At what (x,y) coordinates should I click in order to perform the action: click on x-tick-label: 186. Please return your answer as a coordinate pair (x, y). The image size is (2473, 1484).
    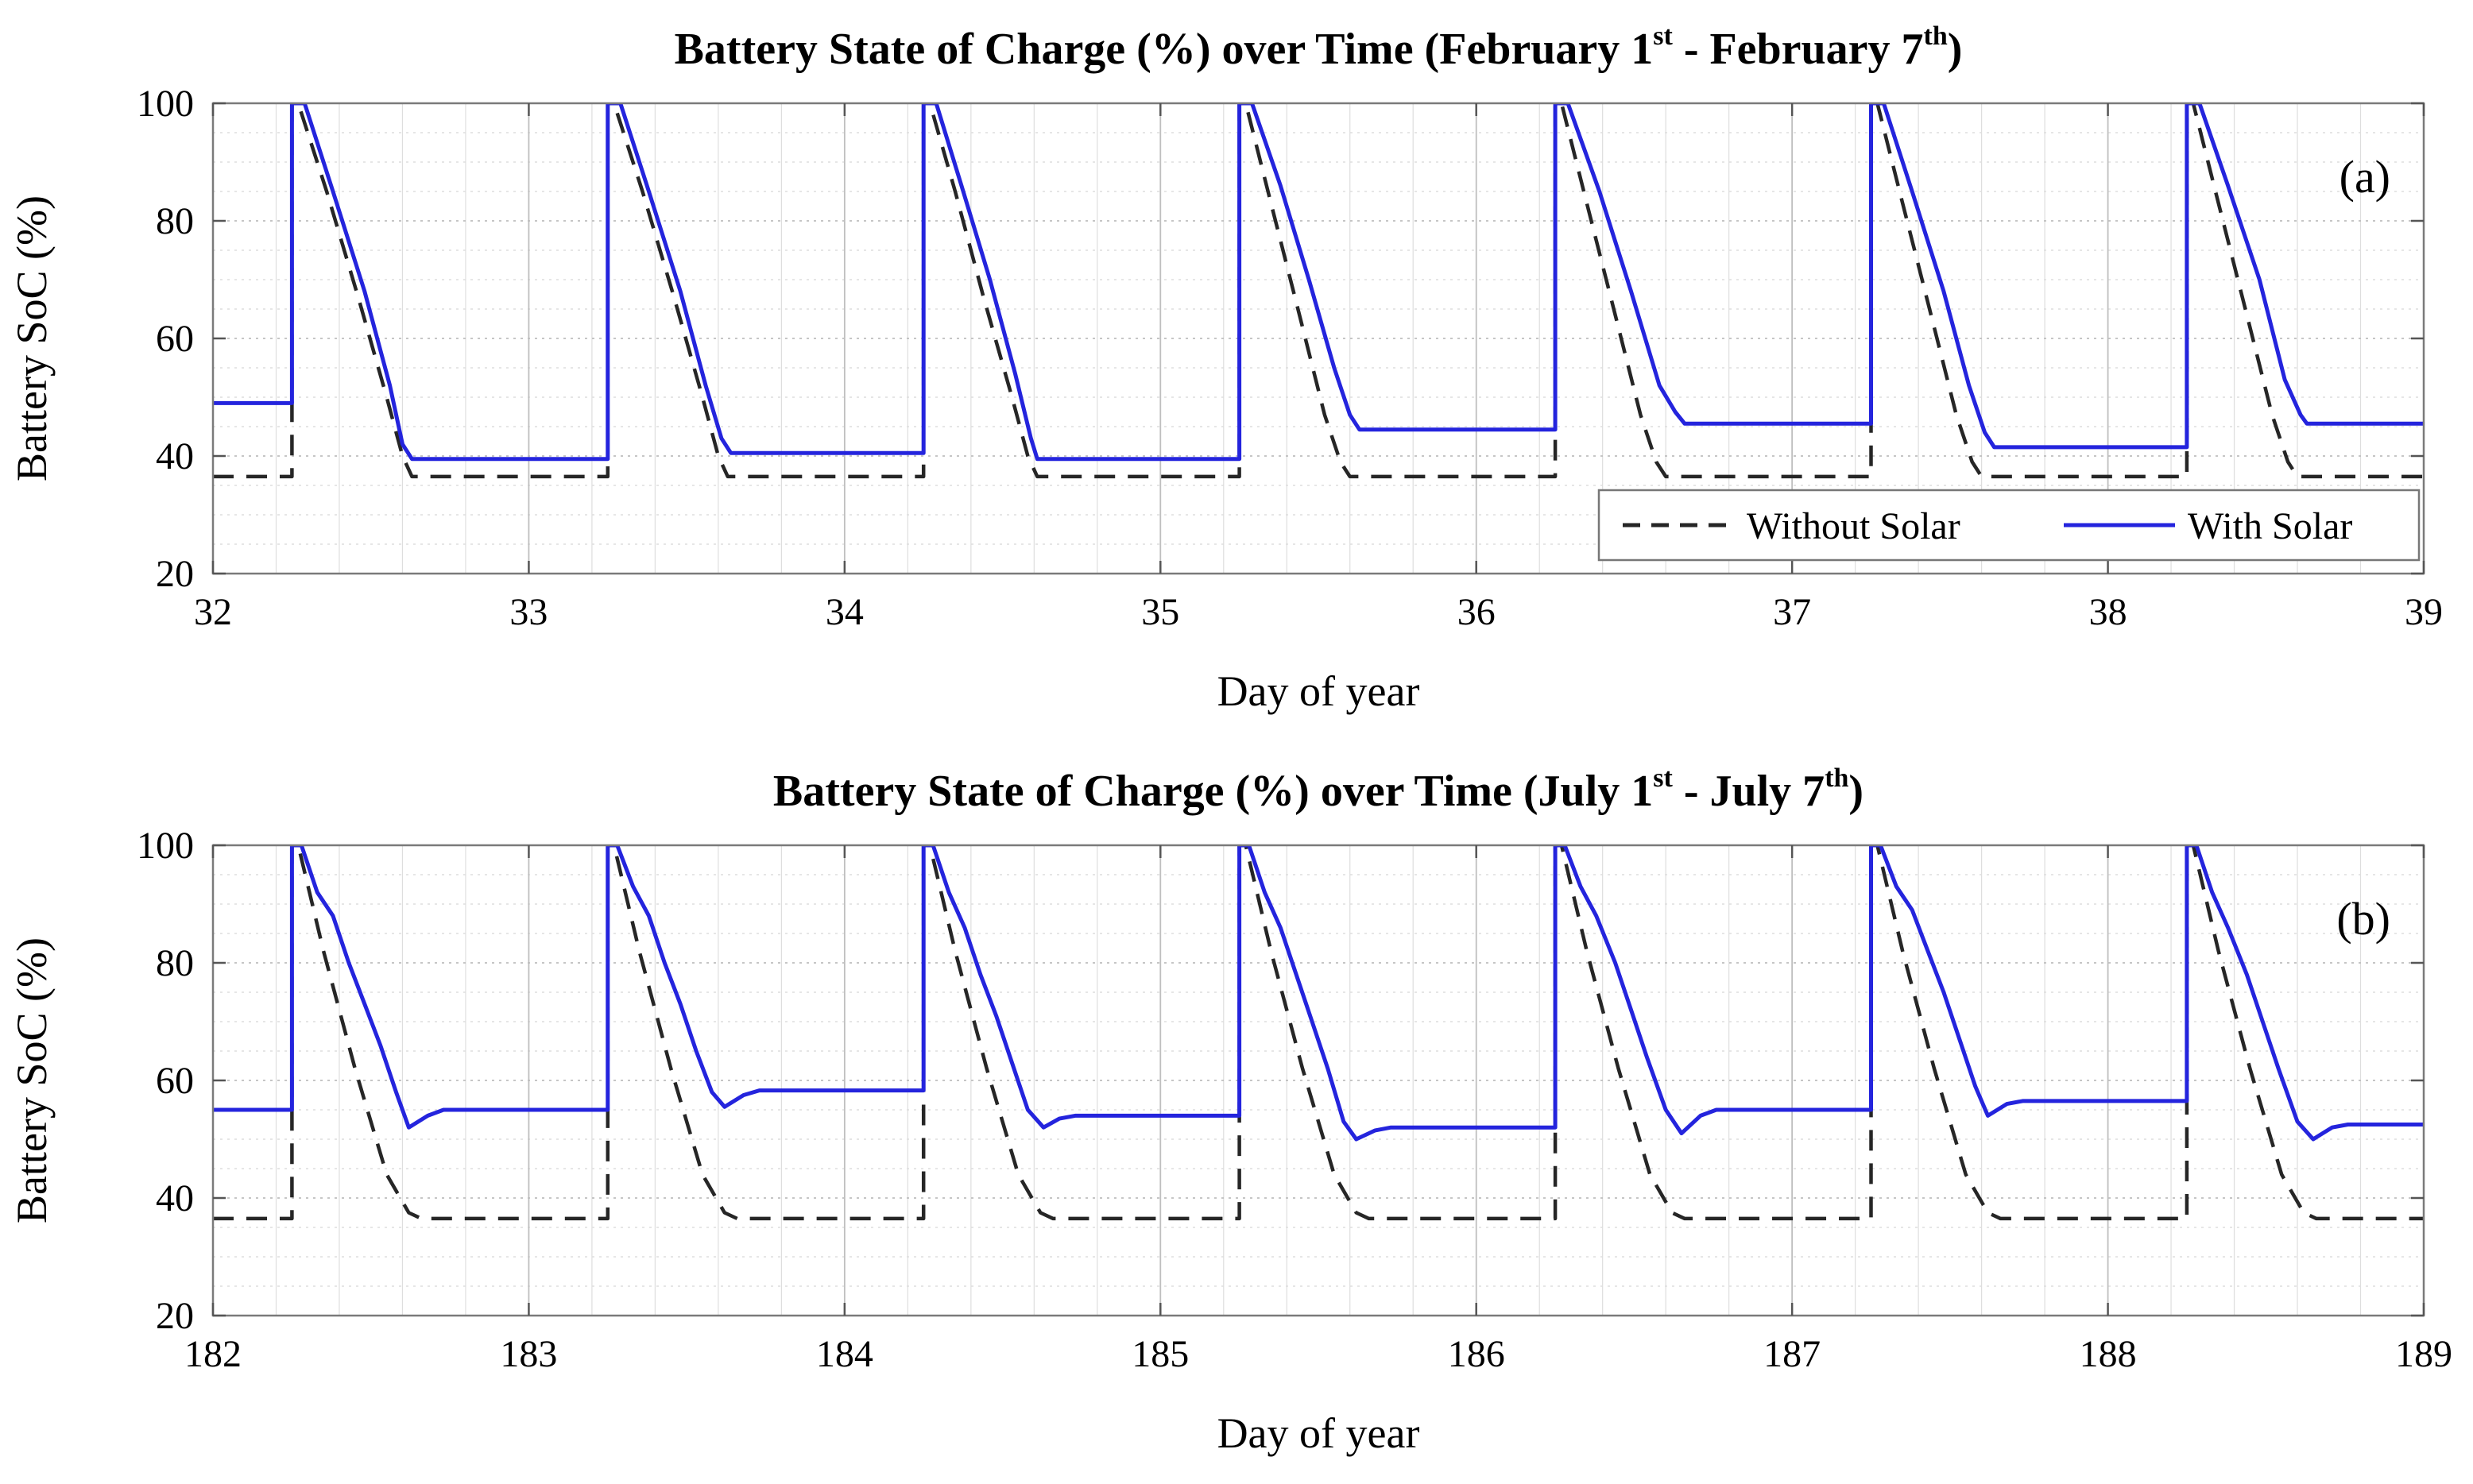
    Looking at the image, I should click on (1476, 1354).